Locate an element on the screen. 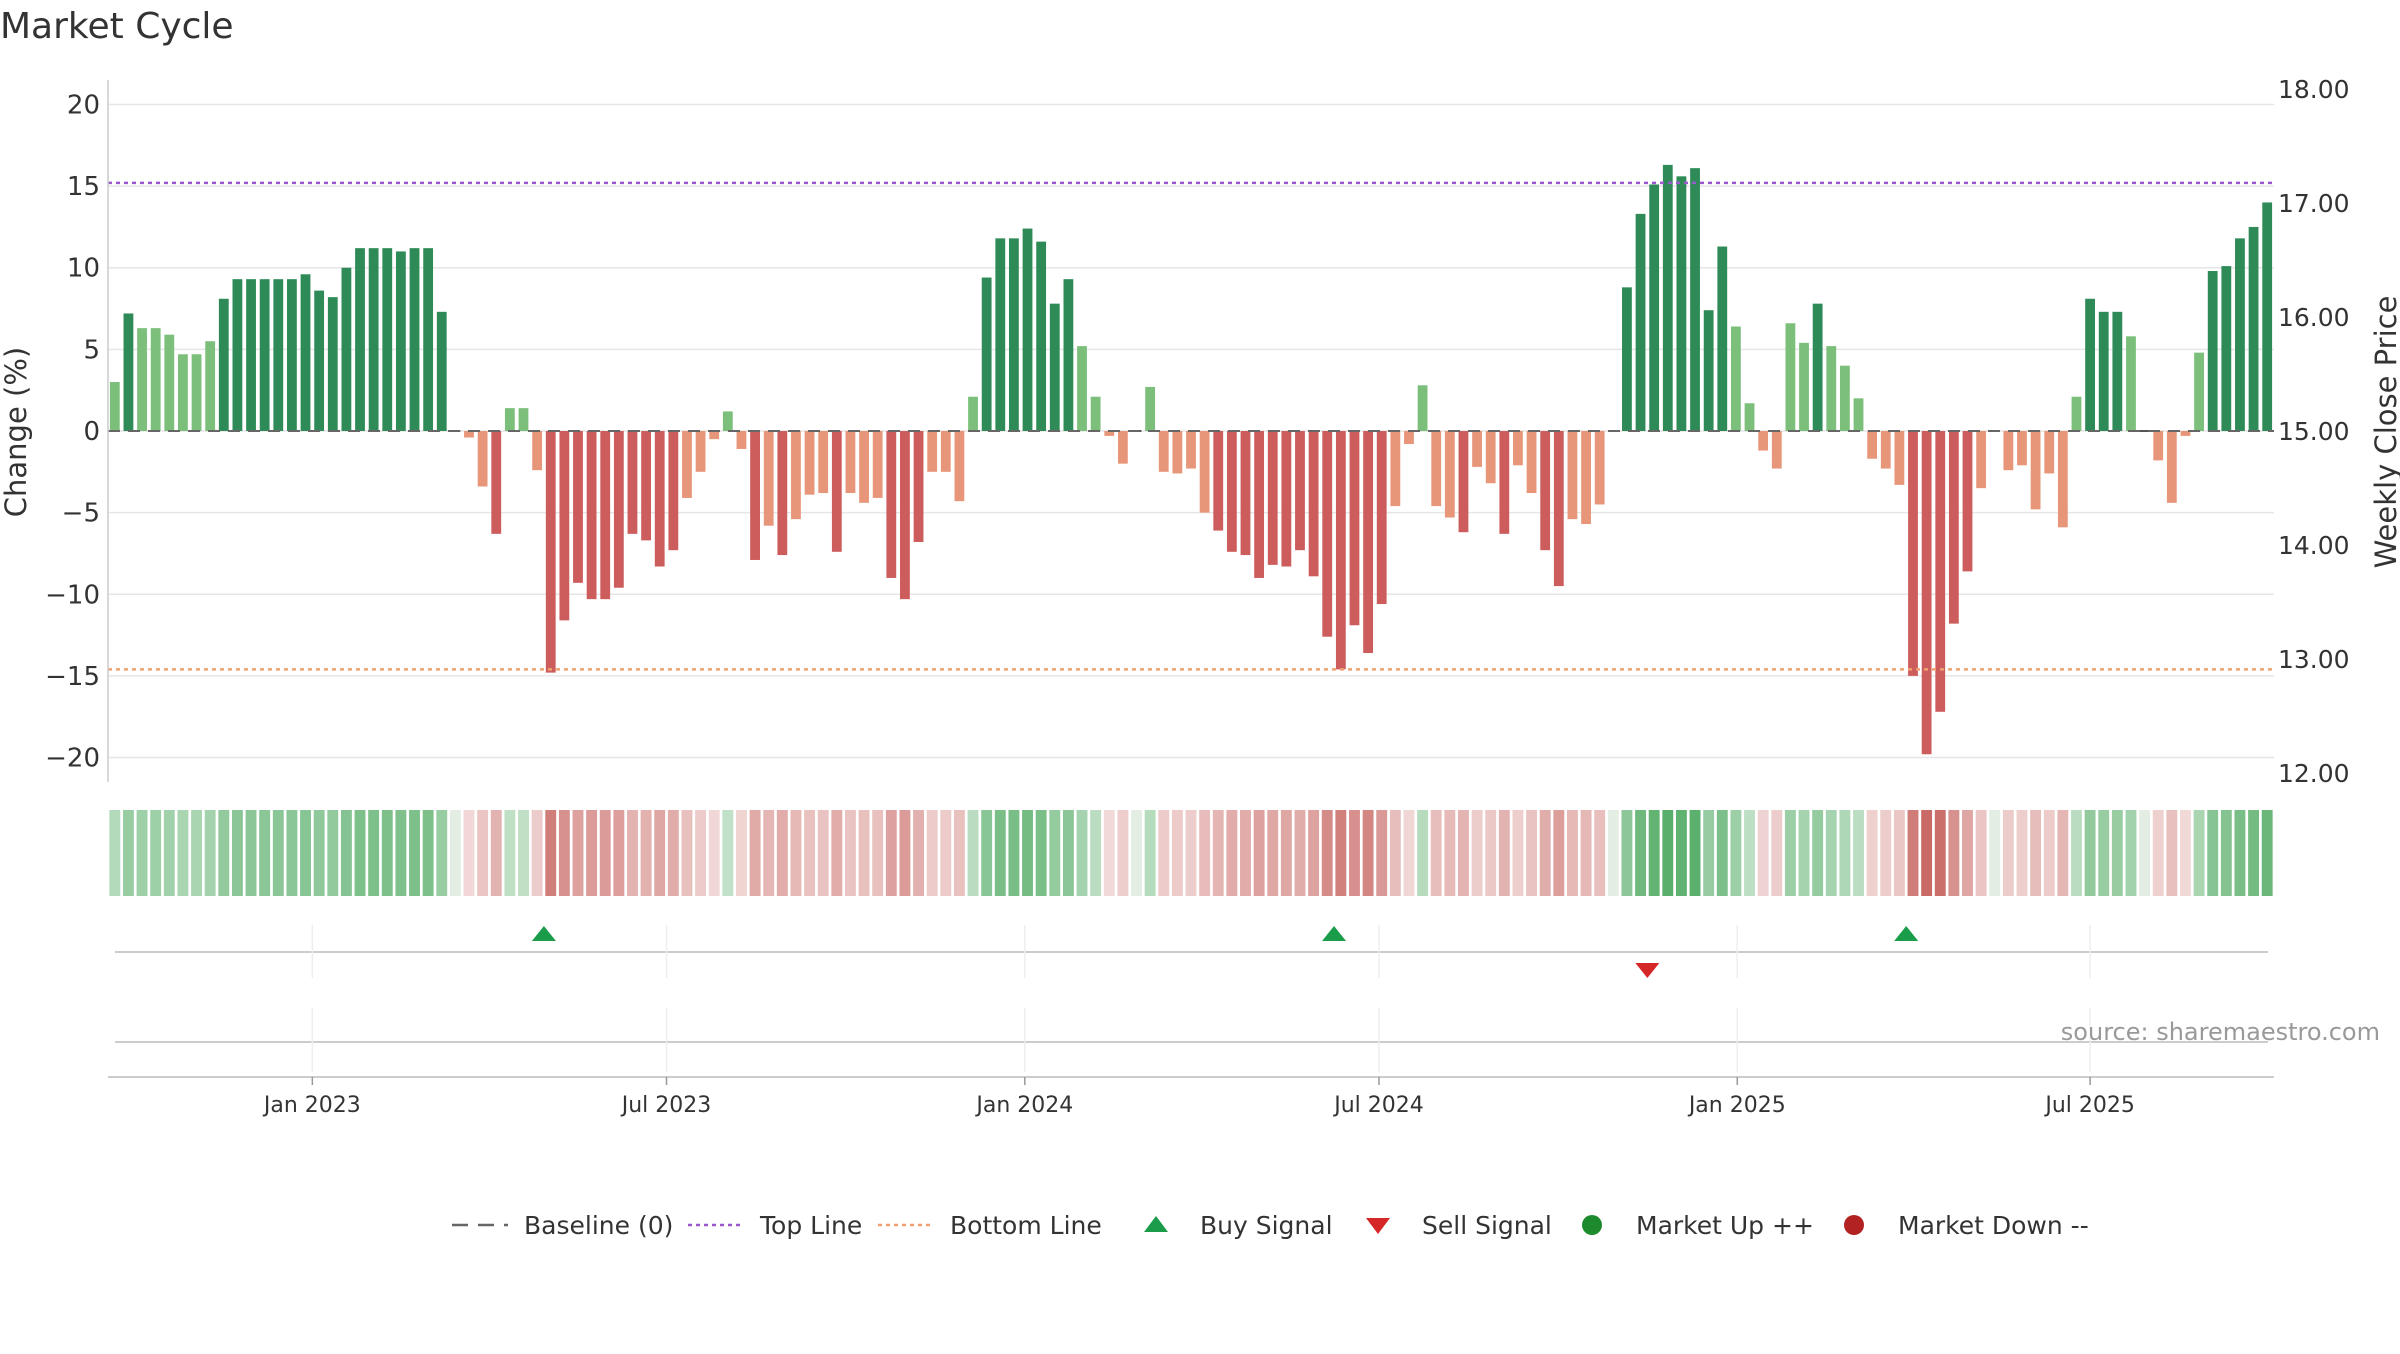 The width and height of the screenshot is (2400, 1354). x-tick-label: Jan 2023 is located at coordinates (311, 1105).